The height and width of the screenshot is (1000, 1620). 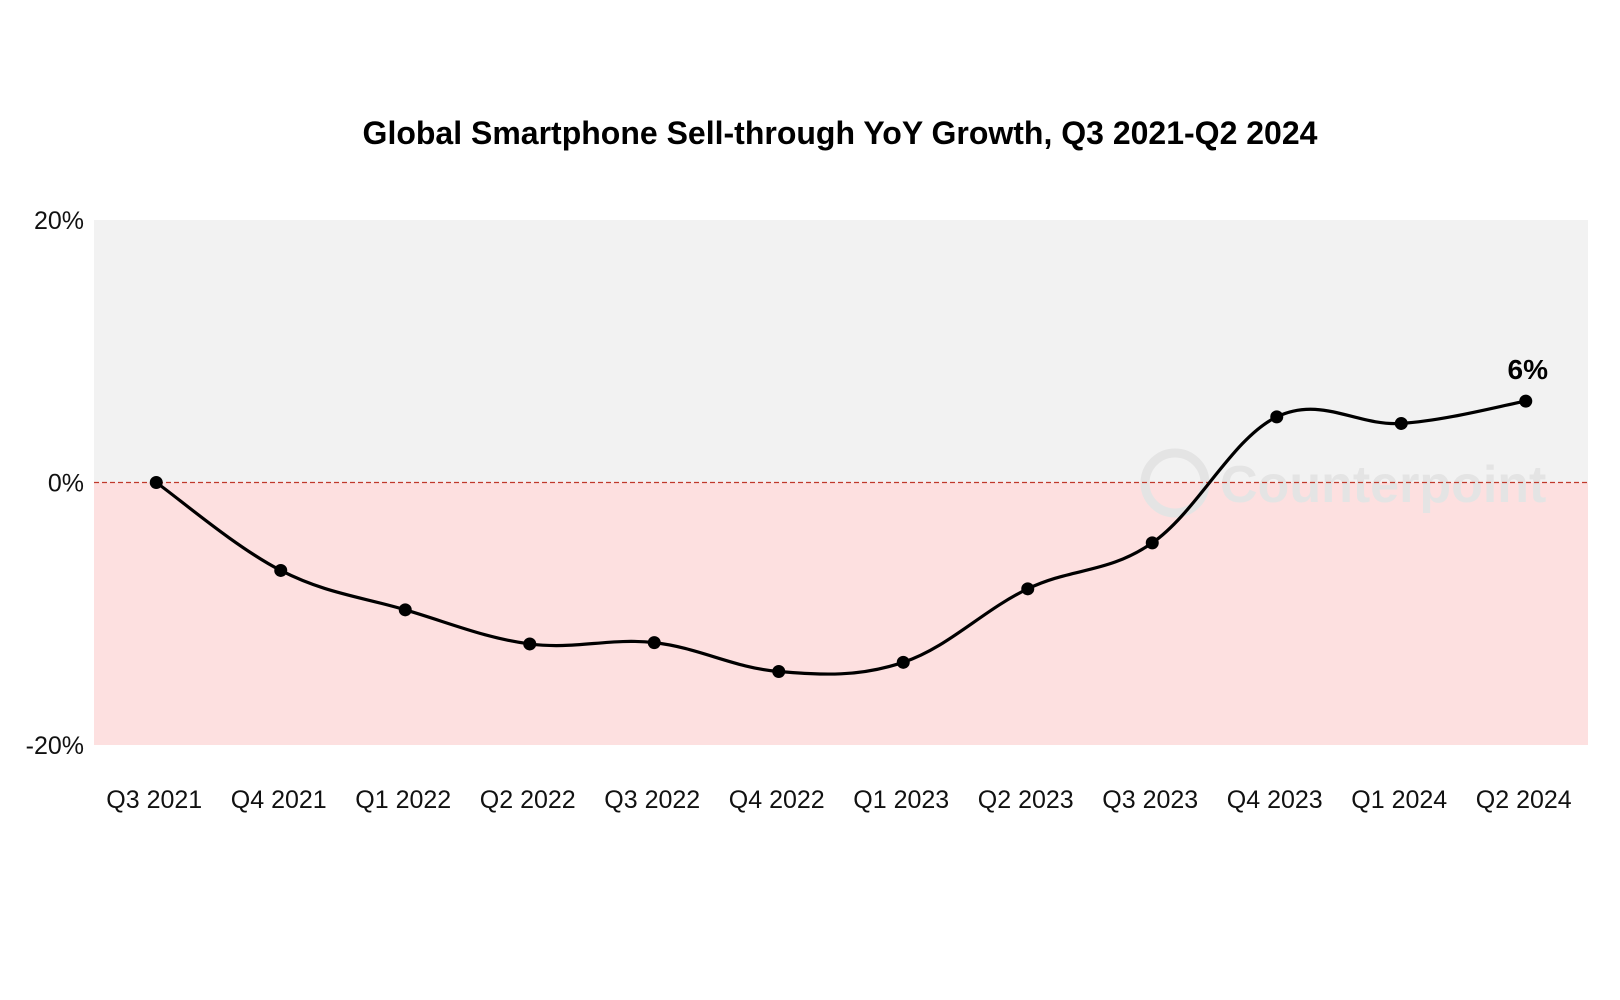 I want to click on x-tick-label: Q1 2023, so click(x=901, y=800).